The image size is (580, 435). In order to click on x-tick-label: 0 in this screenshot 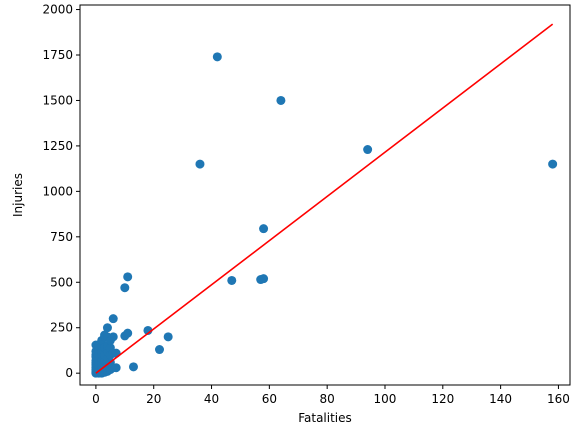, I will do `click(96, 399)`.